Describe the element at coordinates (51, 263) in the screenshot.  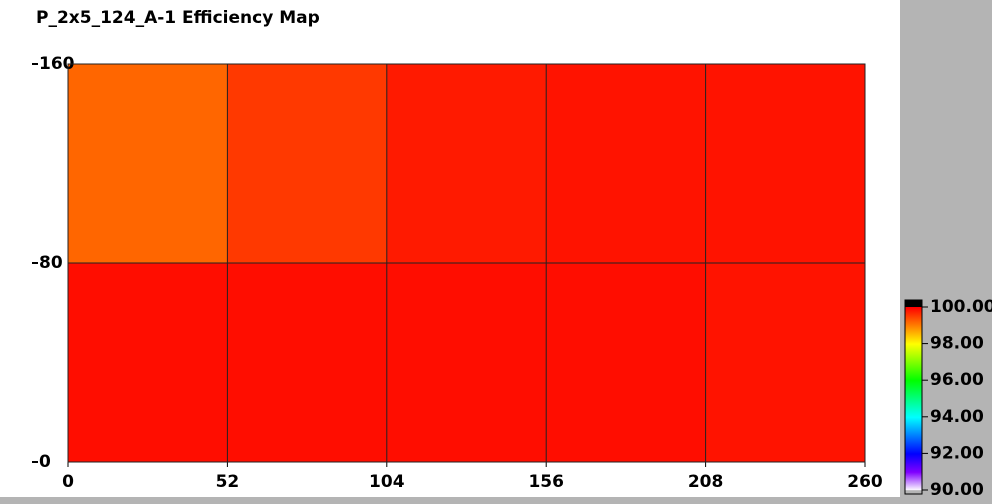
I see `y-tick-label: 80` at that location.